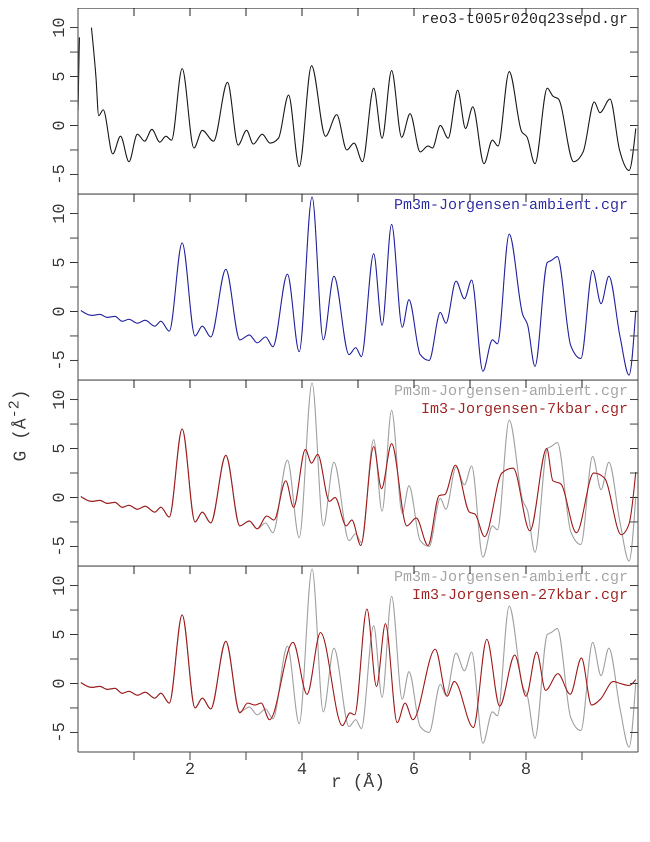  I want to click on x-tick-label: 2, so click(190, 770).